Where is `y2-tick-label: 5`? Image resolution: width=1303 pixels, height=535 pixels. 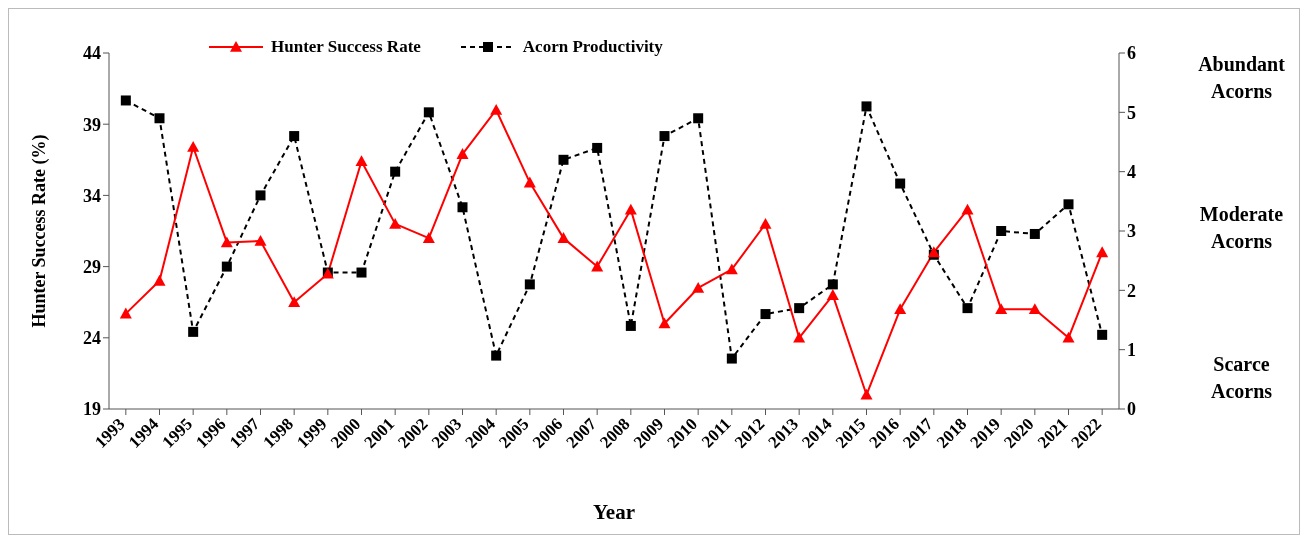
y2-tick-label: 5 is located at coordinates (1131, 112).